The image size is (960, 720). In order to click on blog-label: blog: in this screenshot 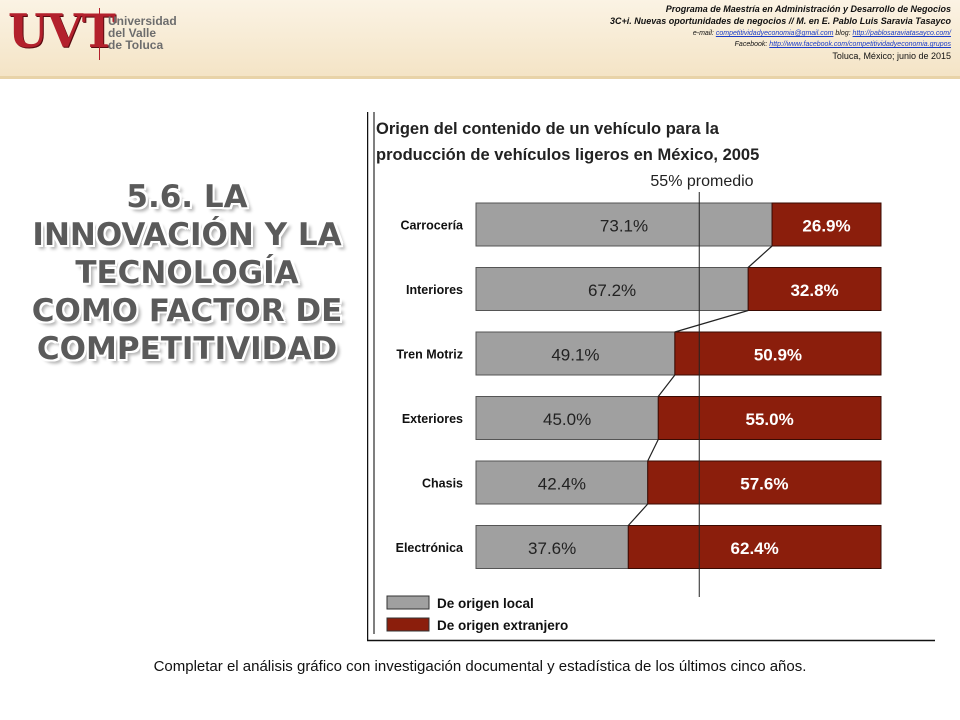, I will do `click(843, 33)`.